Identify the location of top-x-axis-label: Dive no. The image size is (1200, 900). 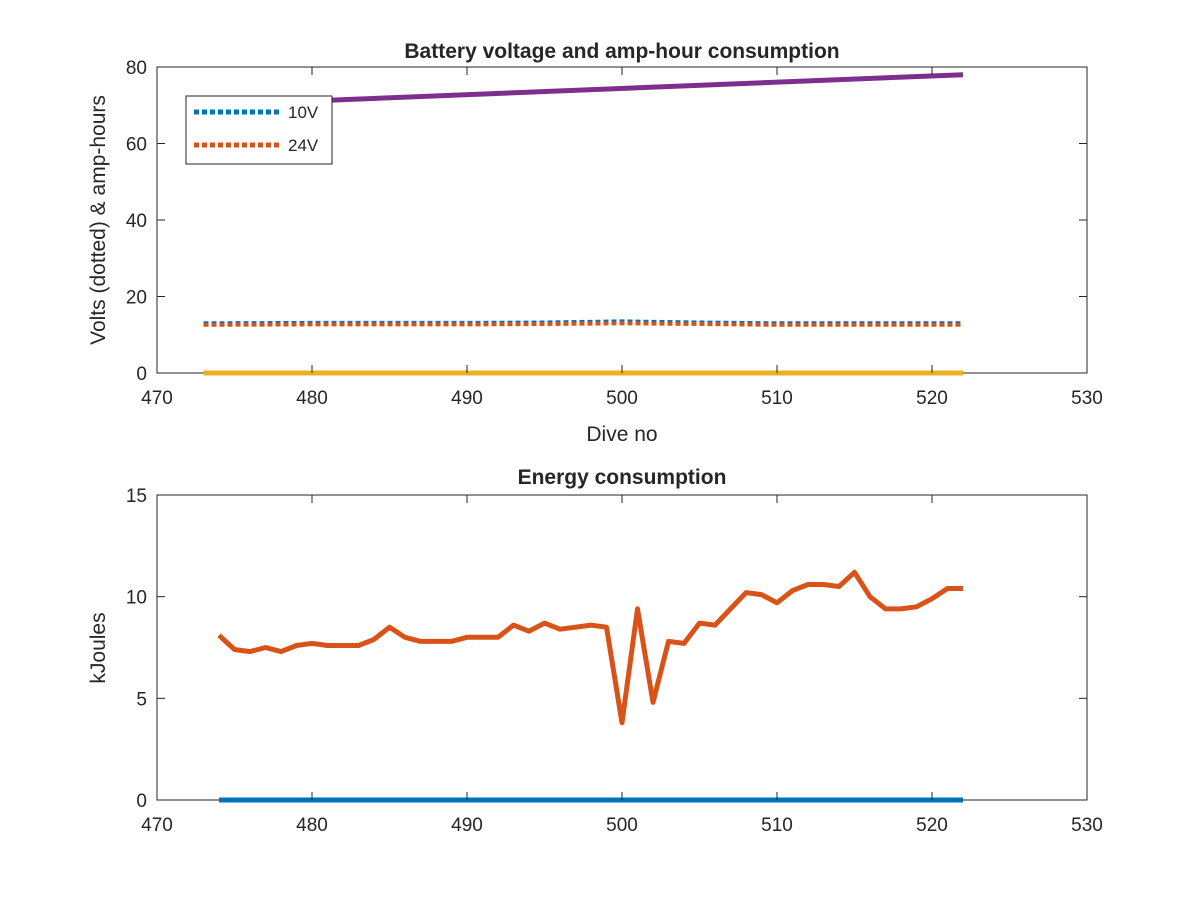
(621, 434).